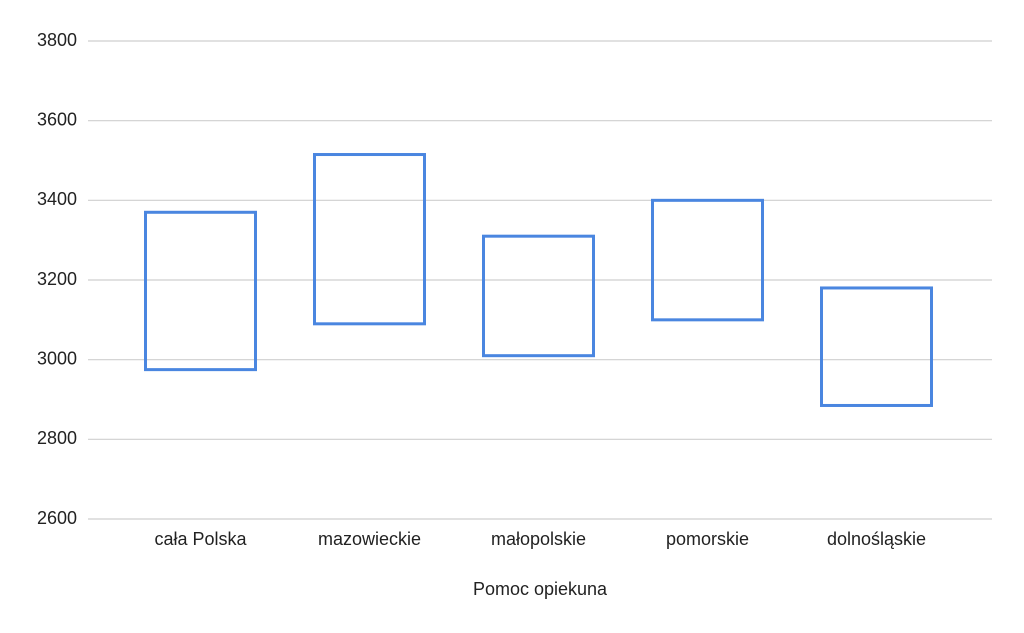  Describe the element at coordinates (538, 539) in the screenshot. I see `x-tick-label: małopolskie` at that location.